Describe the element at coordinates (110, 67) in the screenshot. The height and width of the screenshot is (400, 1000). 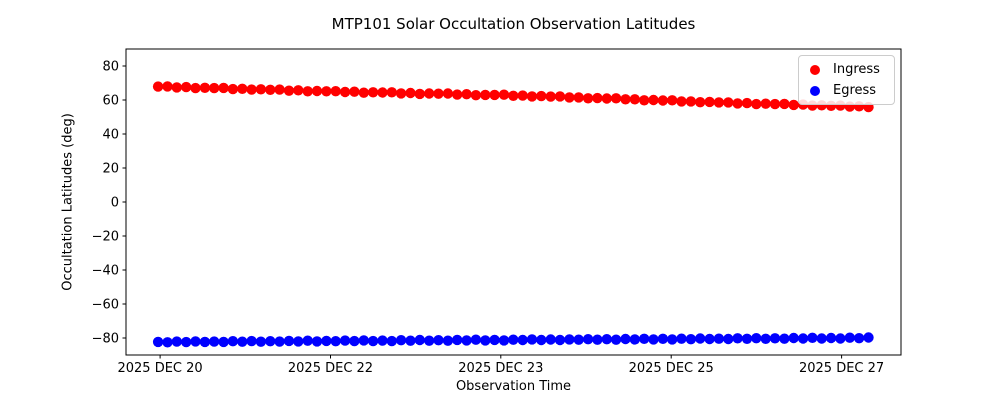
I see `y-tick-label: 80` at that location.